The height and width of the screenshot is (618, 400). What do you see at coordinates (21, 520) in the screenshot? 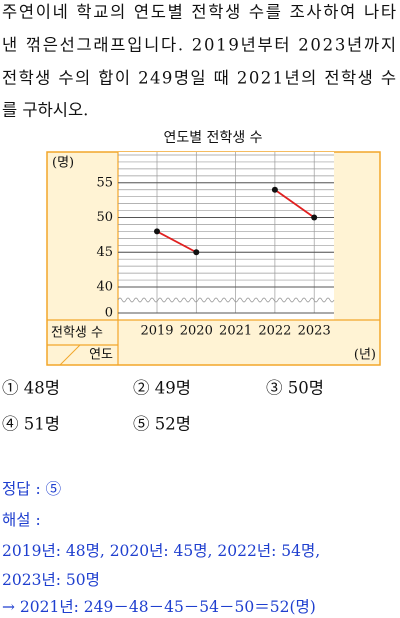
I see `explanation-heading: 해설 :` at bounding box center [21, 520].